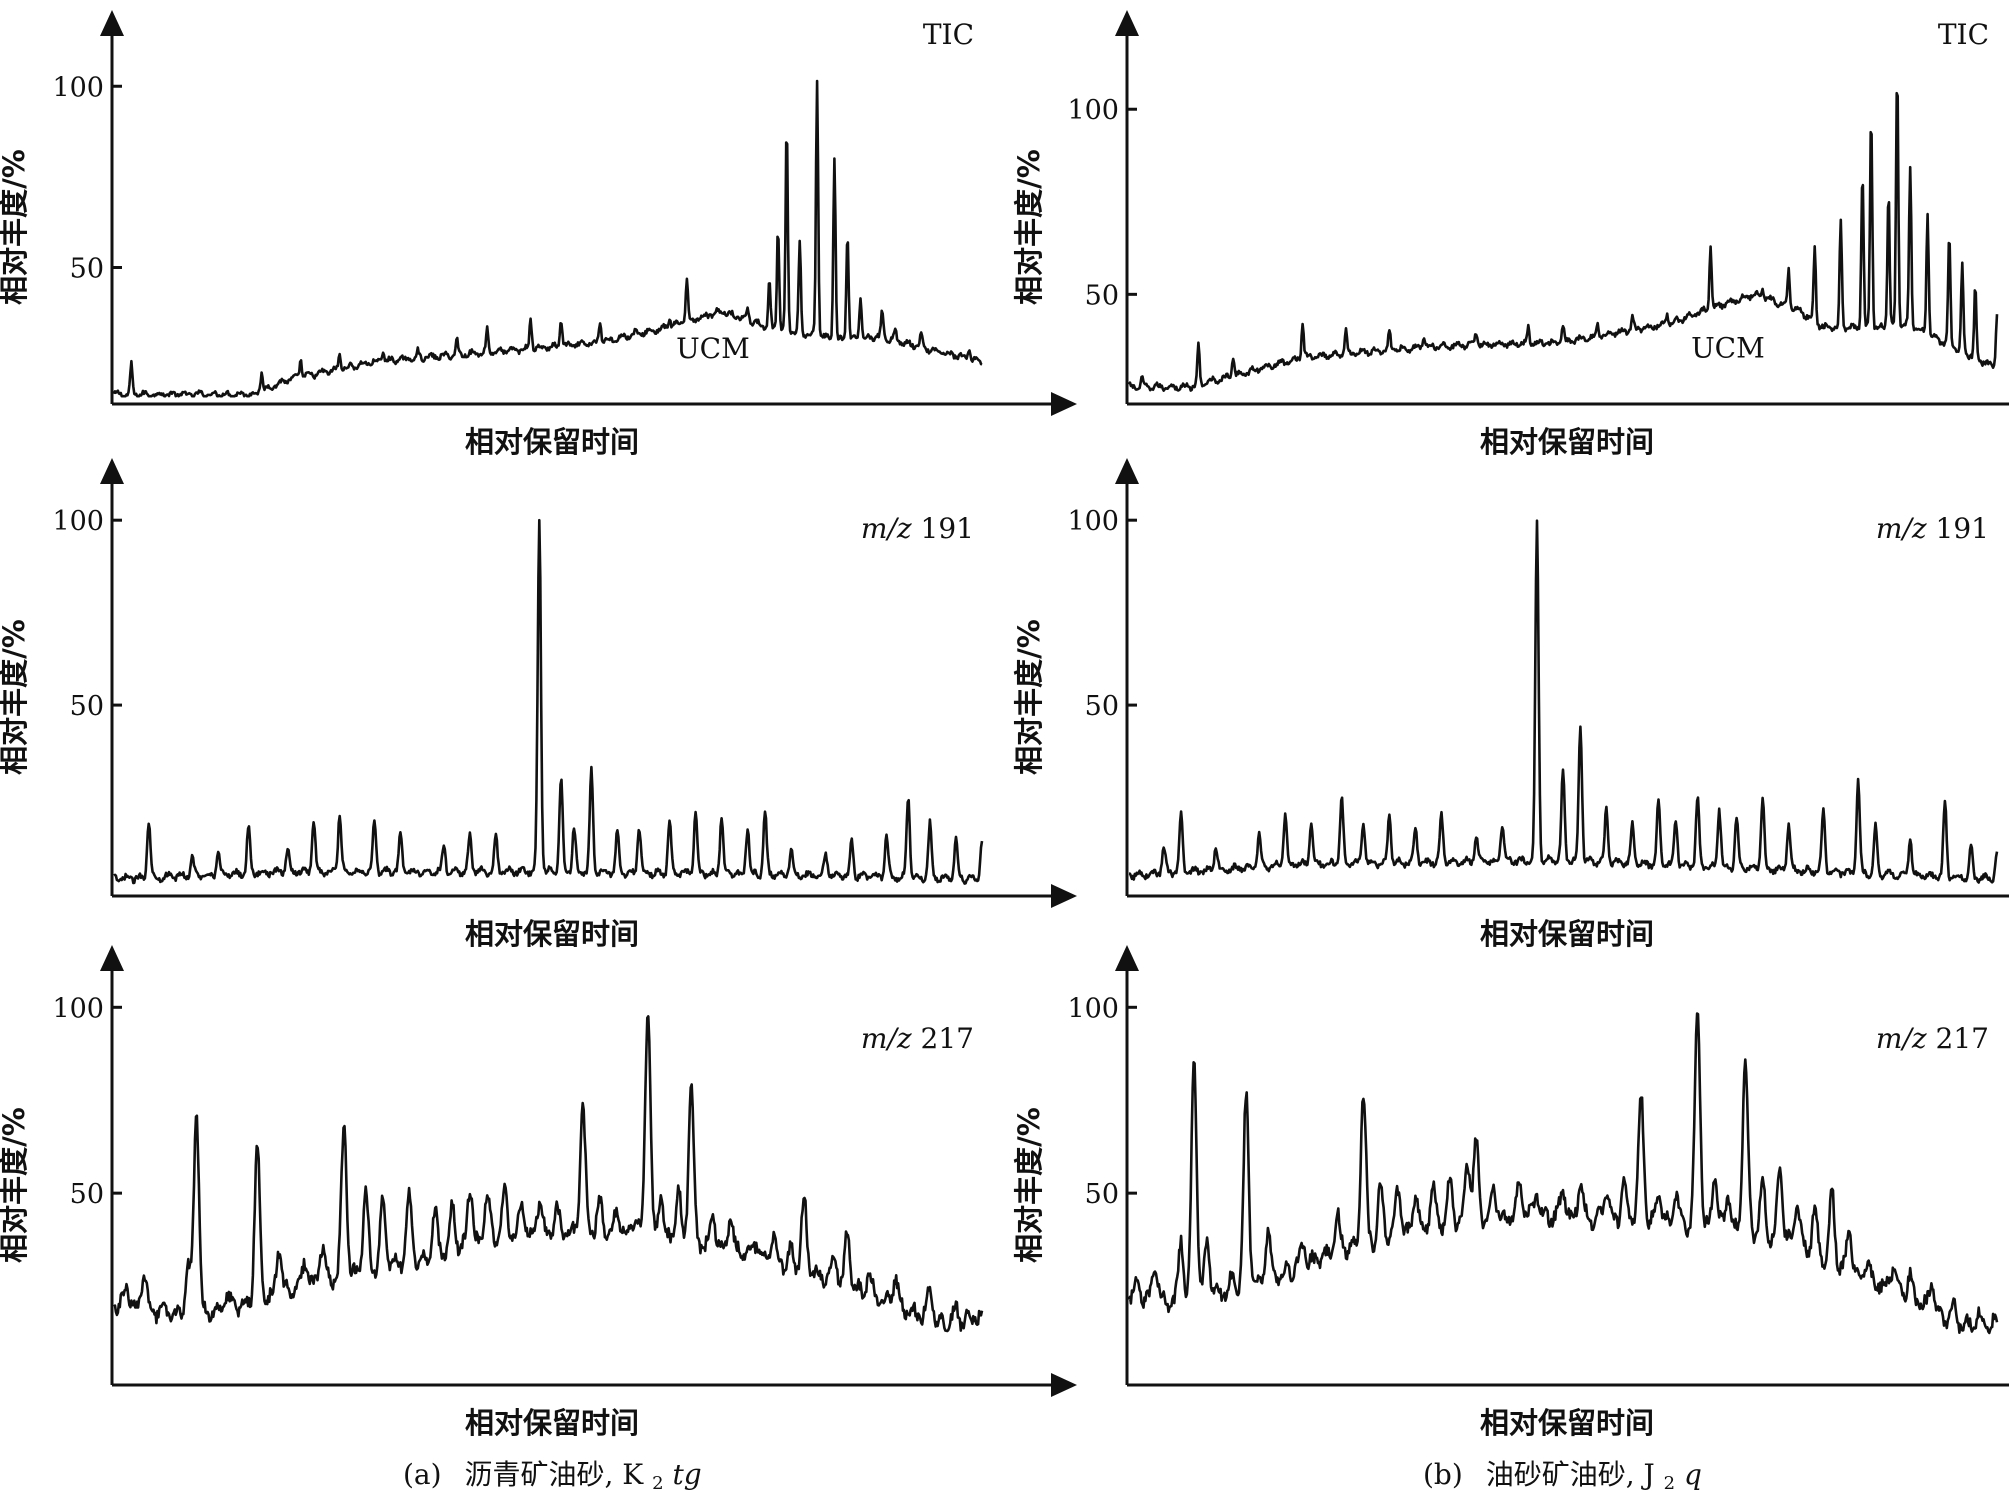 This screenshot has height=1491, width=2009. Describe the element at coordinates (1565, 1474) in the screenshot. I see `caption-right-text: 油砂矿油砂,` at that location.